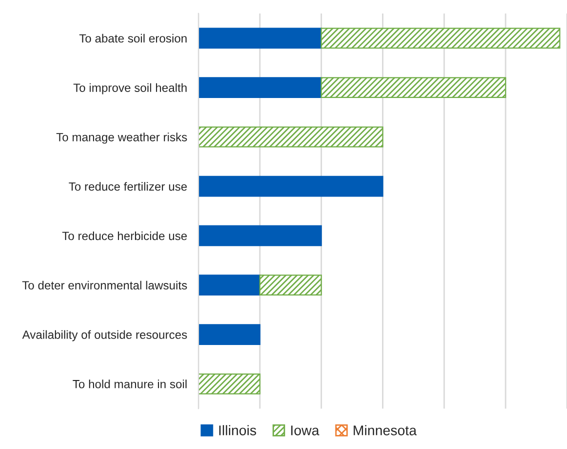 The image size is (567, 449). What do you see at coordinates (104, 285) in the screenshot?
I see `y-tick-label: To deter environmental lawsuits` at bounding box center [104, 285].